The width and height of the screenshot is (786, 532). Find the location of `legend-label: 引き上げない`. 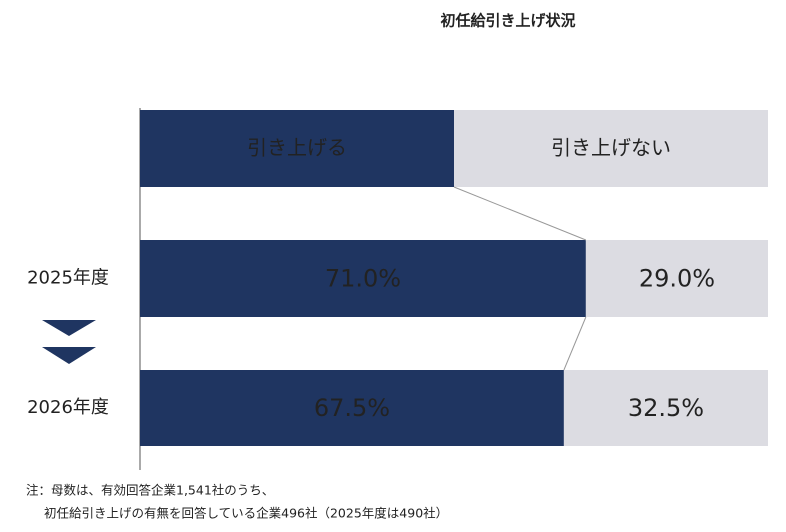

legend-label: 引き上げない is located at coordinates (611, 148).